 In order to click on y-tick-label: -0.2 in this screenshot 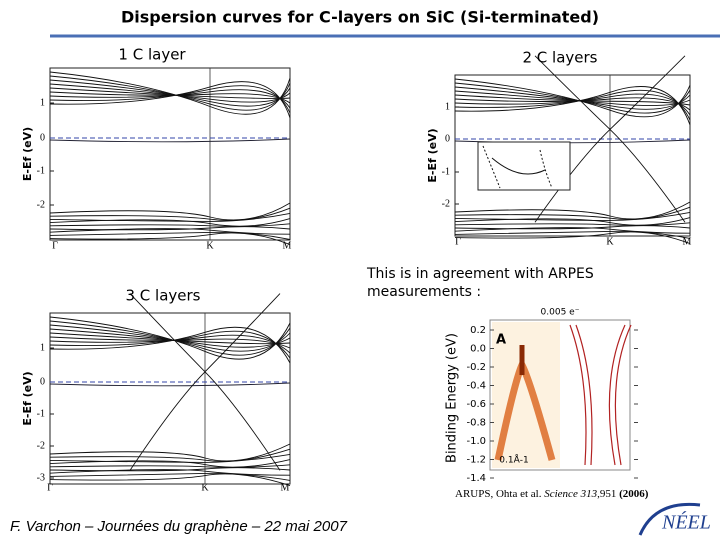, I will do `click(476, 367)`.